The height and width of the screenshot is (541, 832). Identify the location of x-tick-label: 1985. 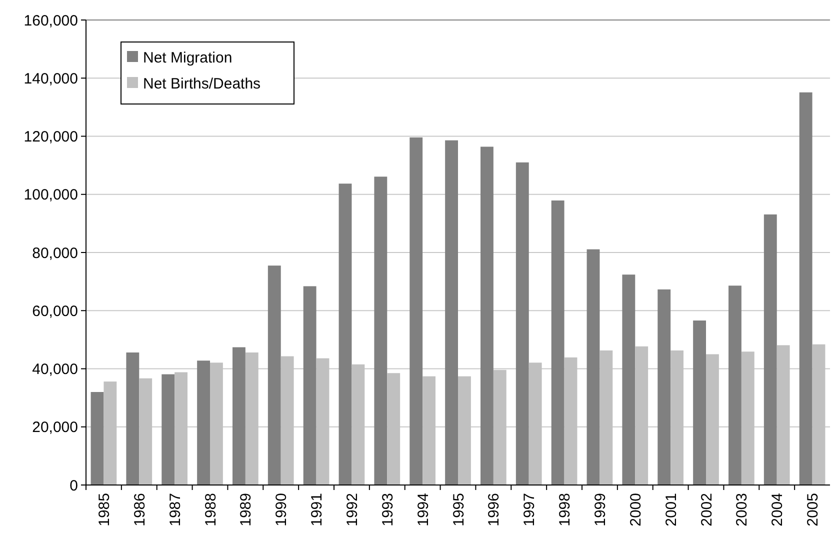
(104, 509).